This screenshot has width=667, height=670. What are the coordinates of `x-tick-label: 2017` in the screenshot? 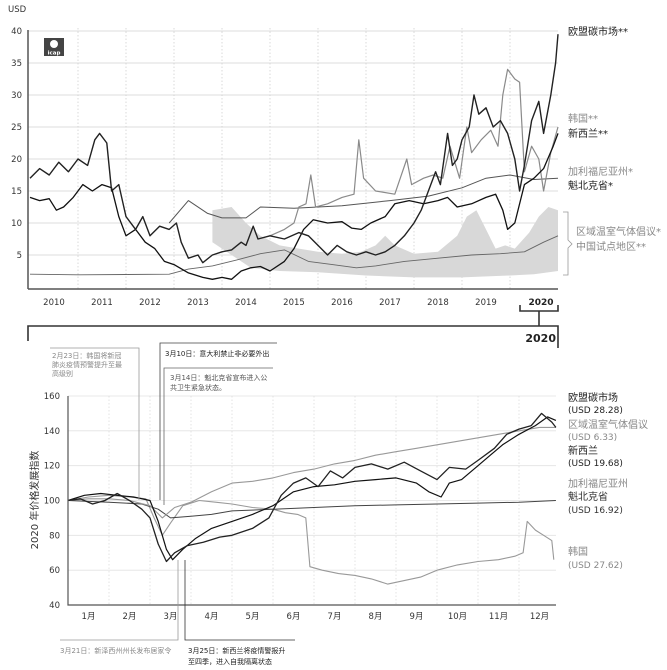 It's located at (390, 303).